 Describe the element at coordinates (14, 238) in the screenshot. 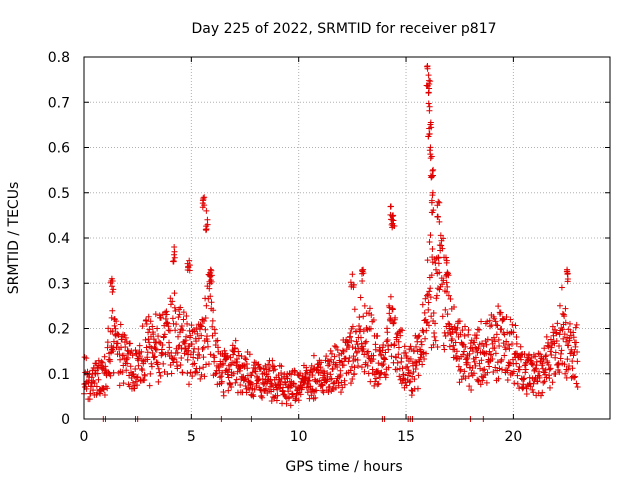

I see `y-axis-label: SRMTID / TECUs` at that location.